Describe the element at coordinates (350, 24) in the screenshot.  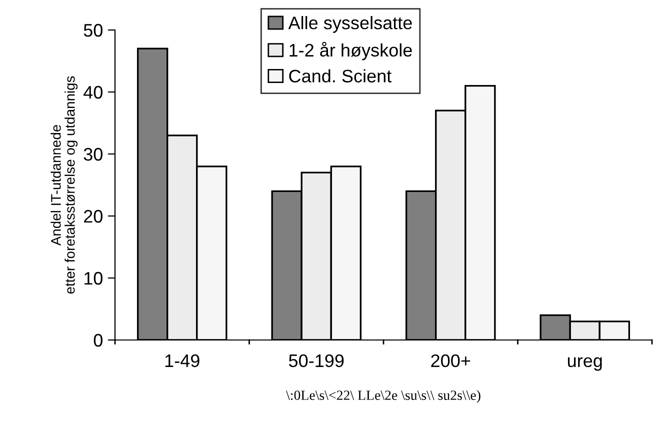
I see `legend-label: Alle sysselsatte` at that location.